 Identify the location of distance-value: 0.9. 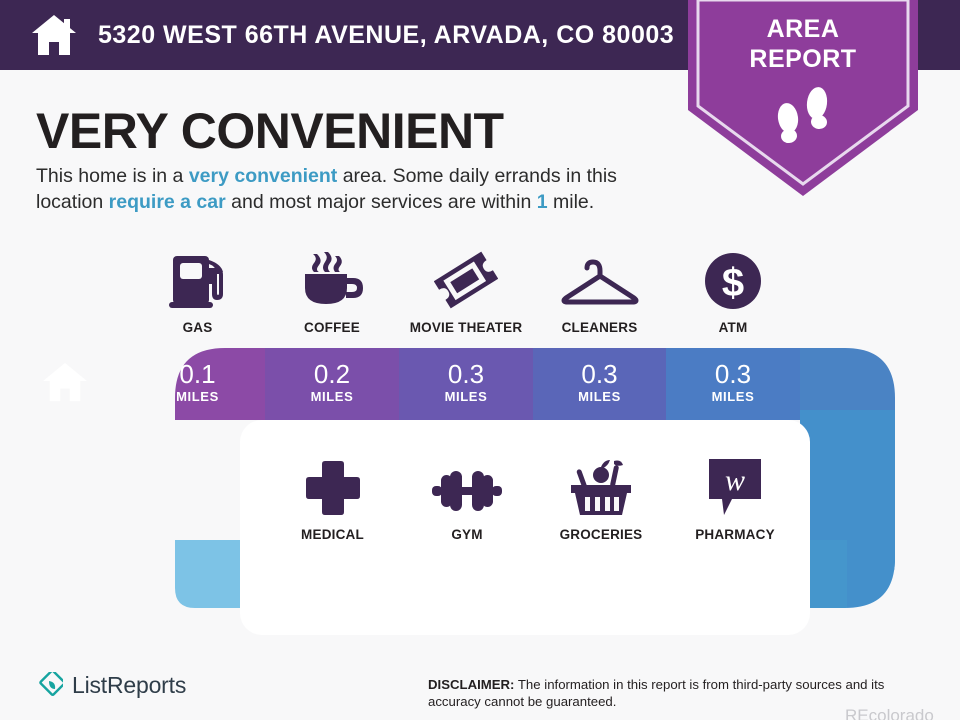
(332, 581).